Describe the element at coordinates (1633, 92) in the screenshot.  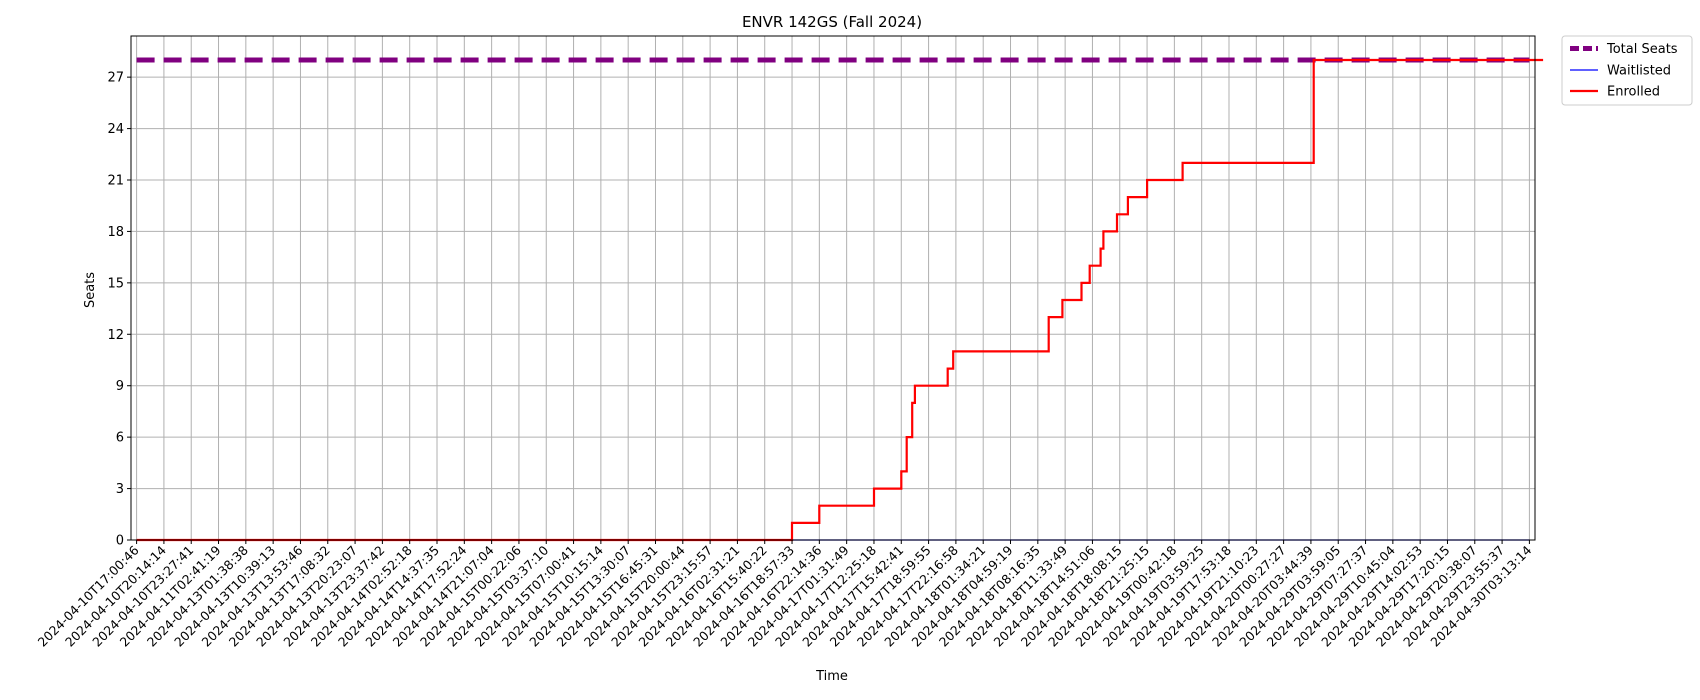
I see `legend-label-enrolled: Enrolled` at that location.